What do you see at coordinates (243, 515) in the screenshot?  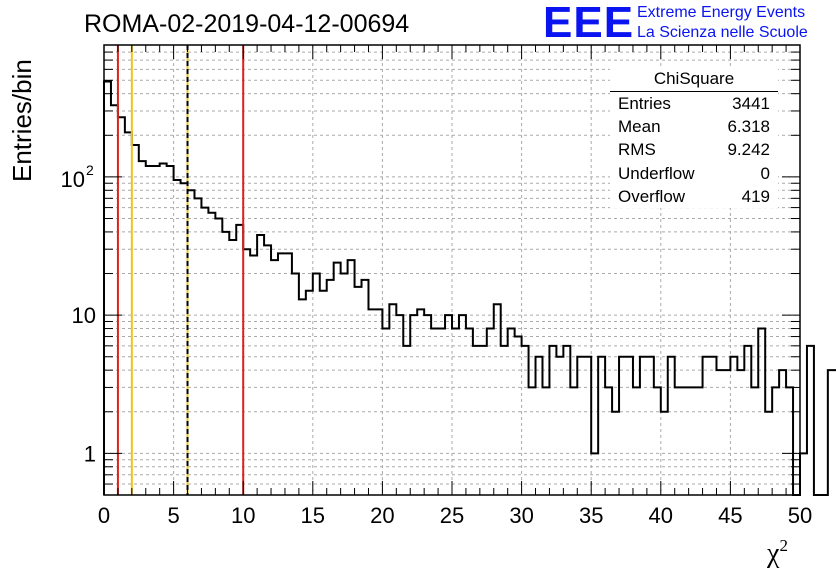 I see `x-tick-label: 10` at bounding box center [243, 515].